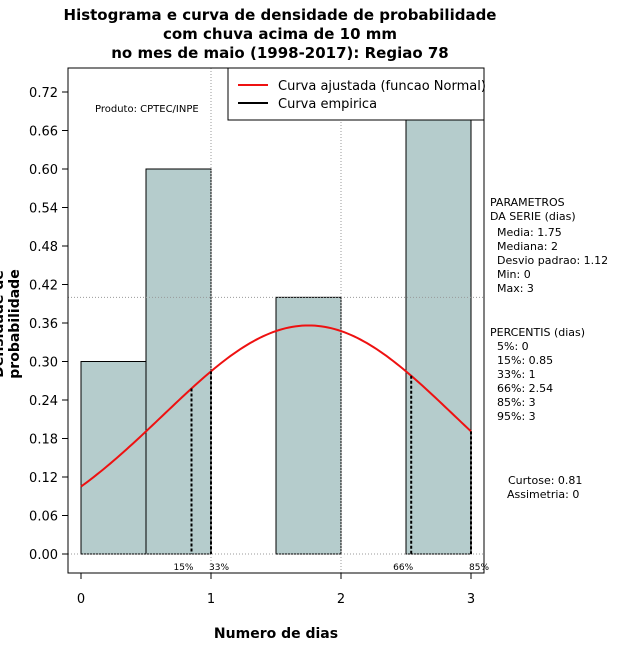 Image resolution: width=640 pixels, height=660 pixels. Describe the element at coordinates (327, 104) in the screenshot. I see `legend-label-1: Curva empirica` at that location.